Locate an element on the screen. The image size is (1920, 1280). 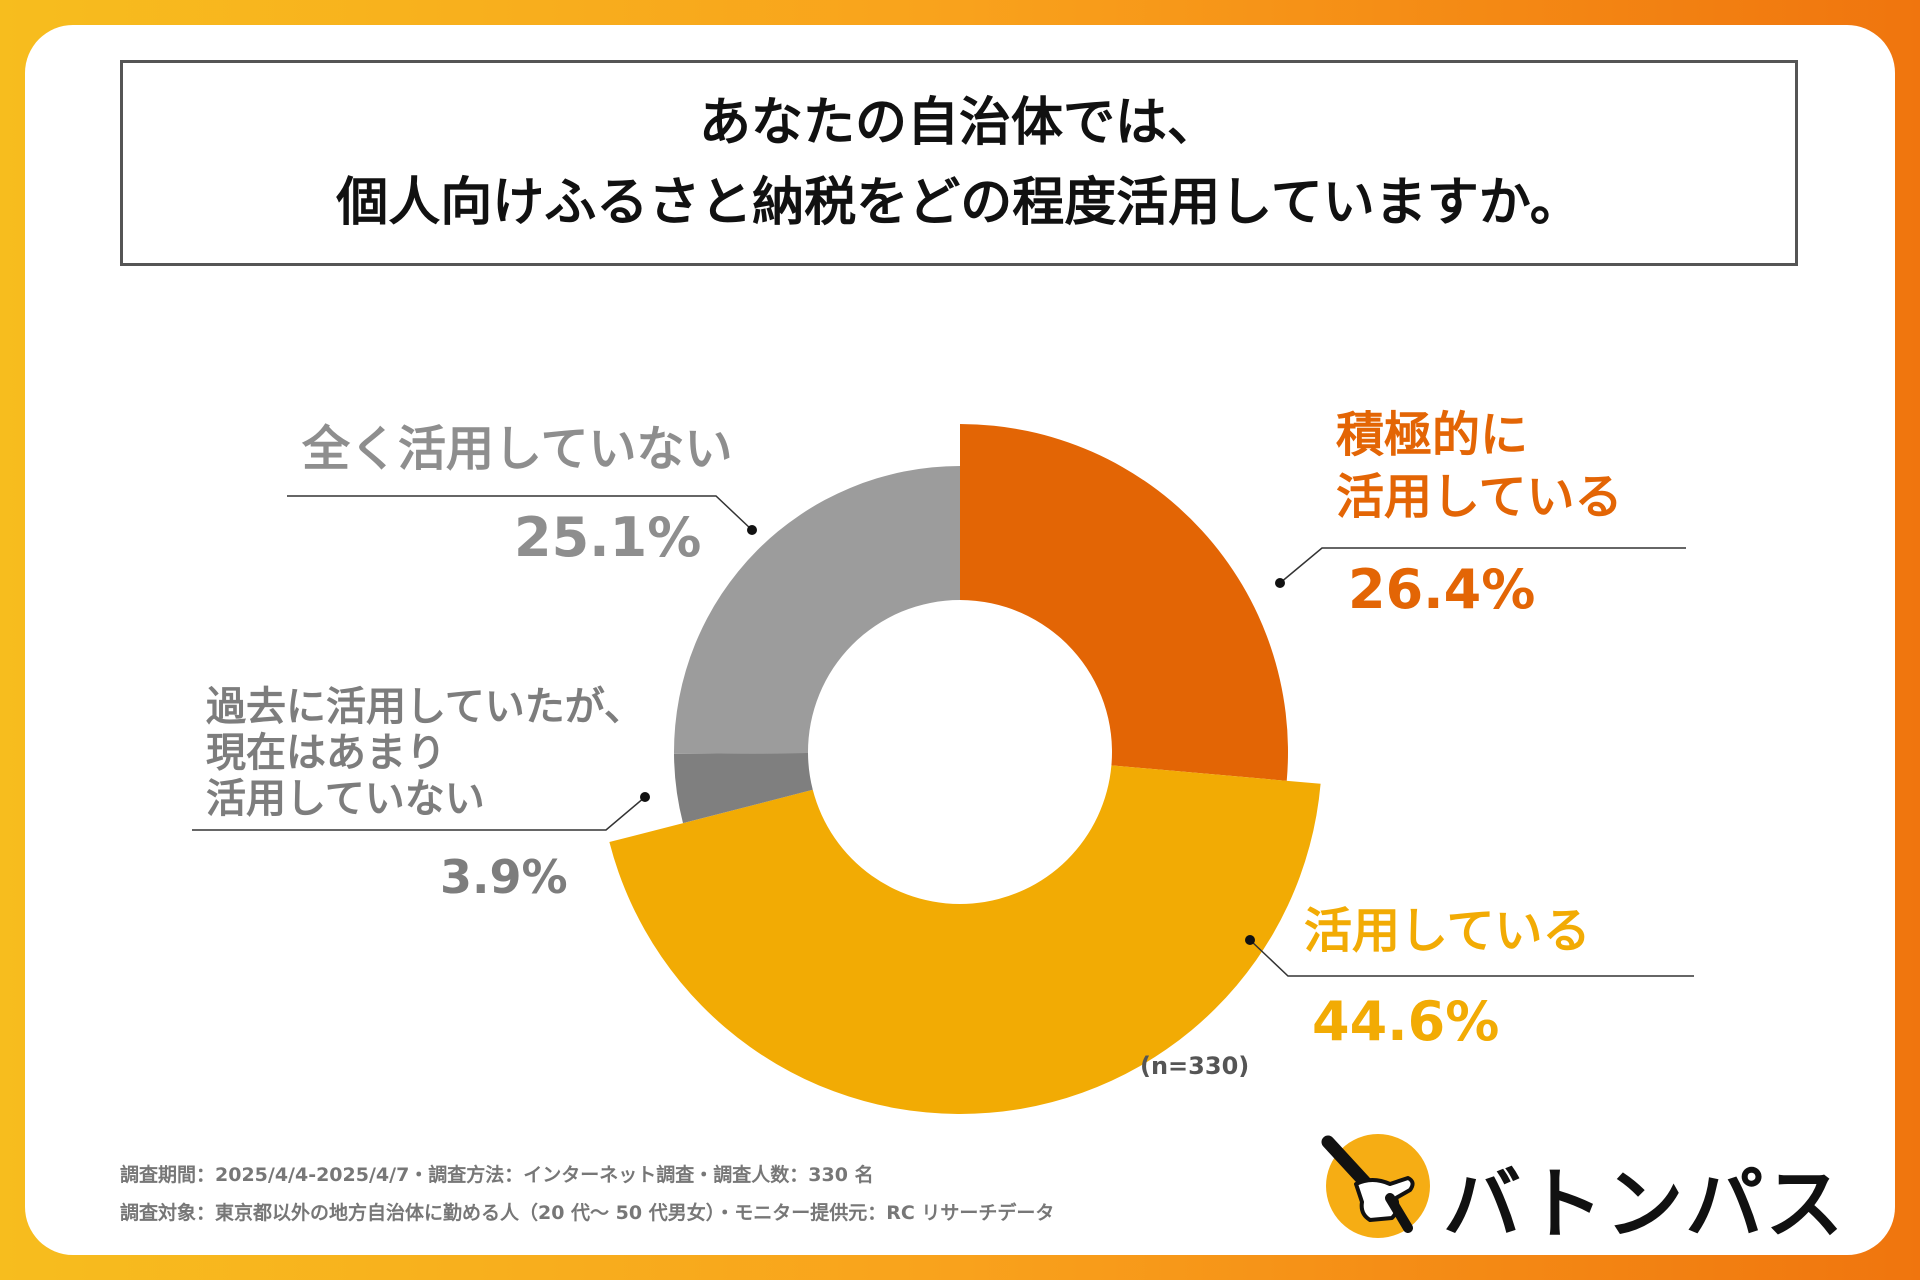
logo-text: バトンパス is located at coordinates (1644, 1205).